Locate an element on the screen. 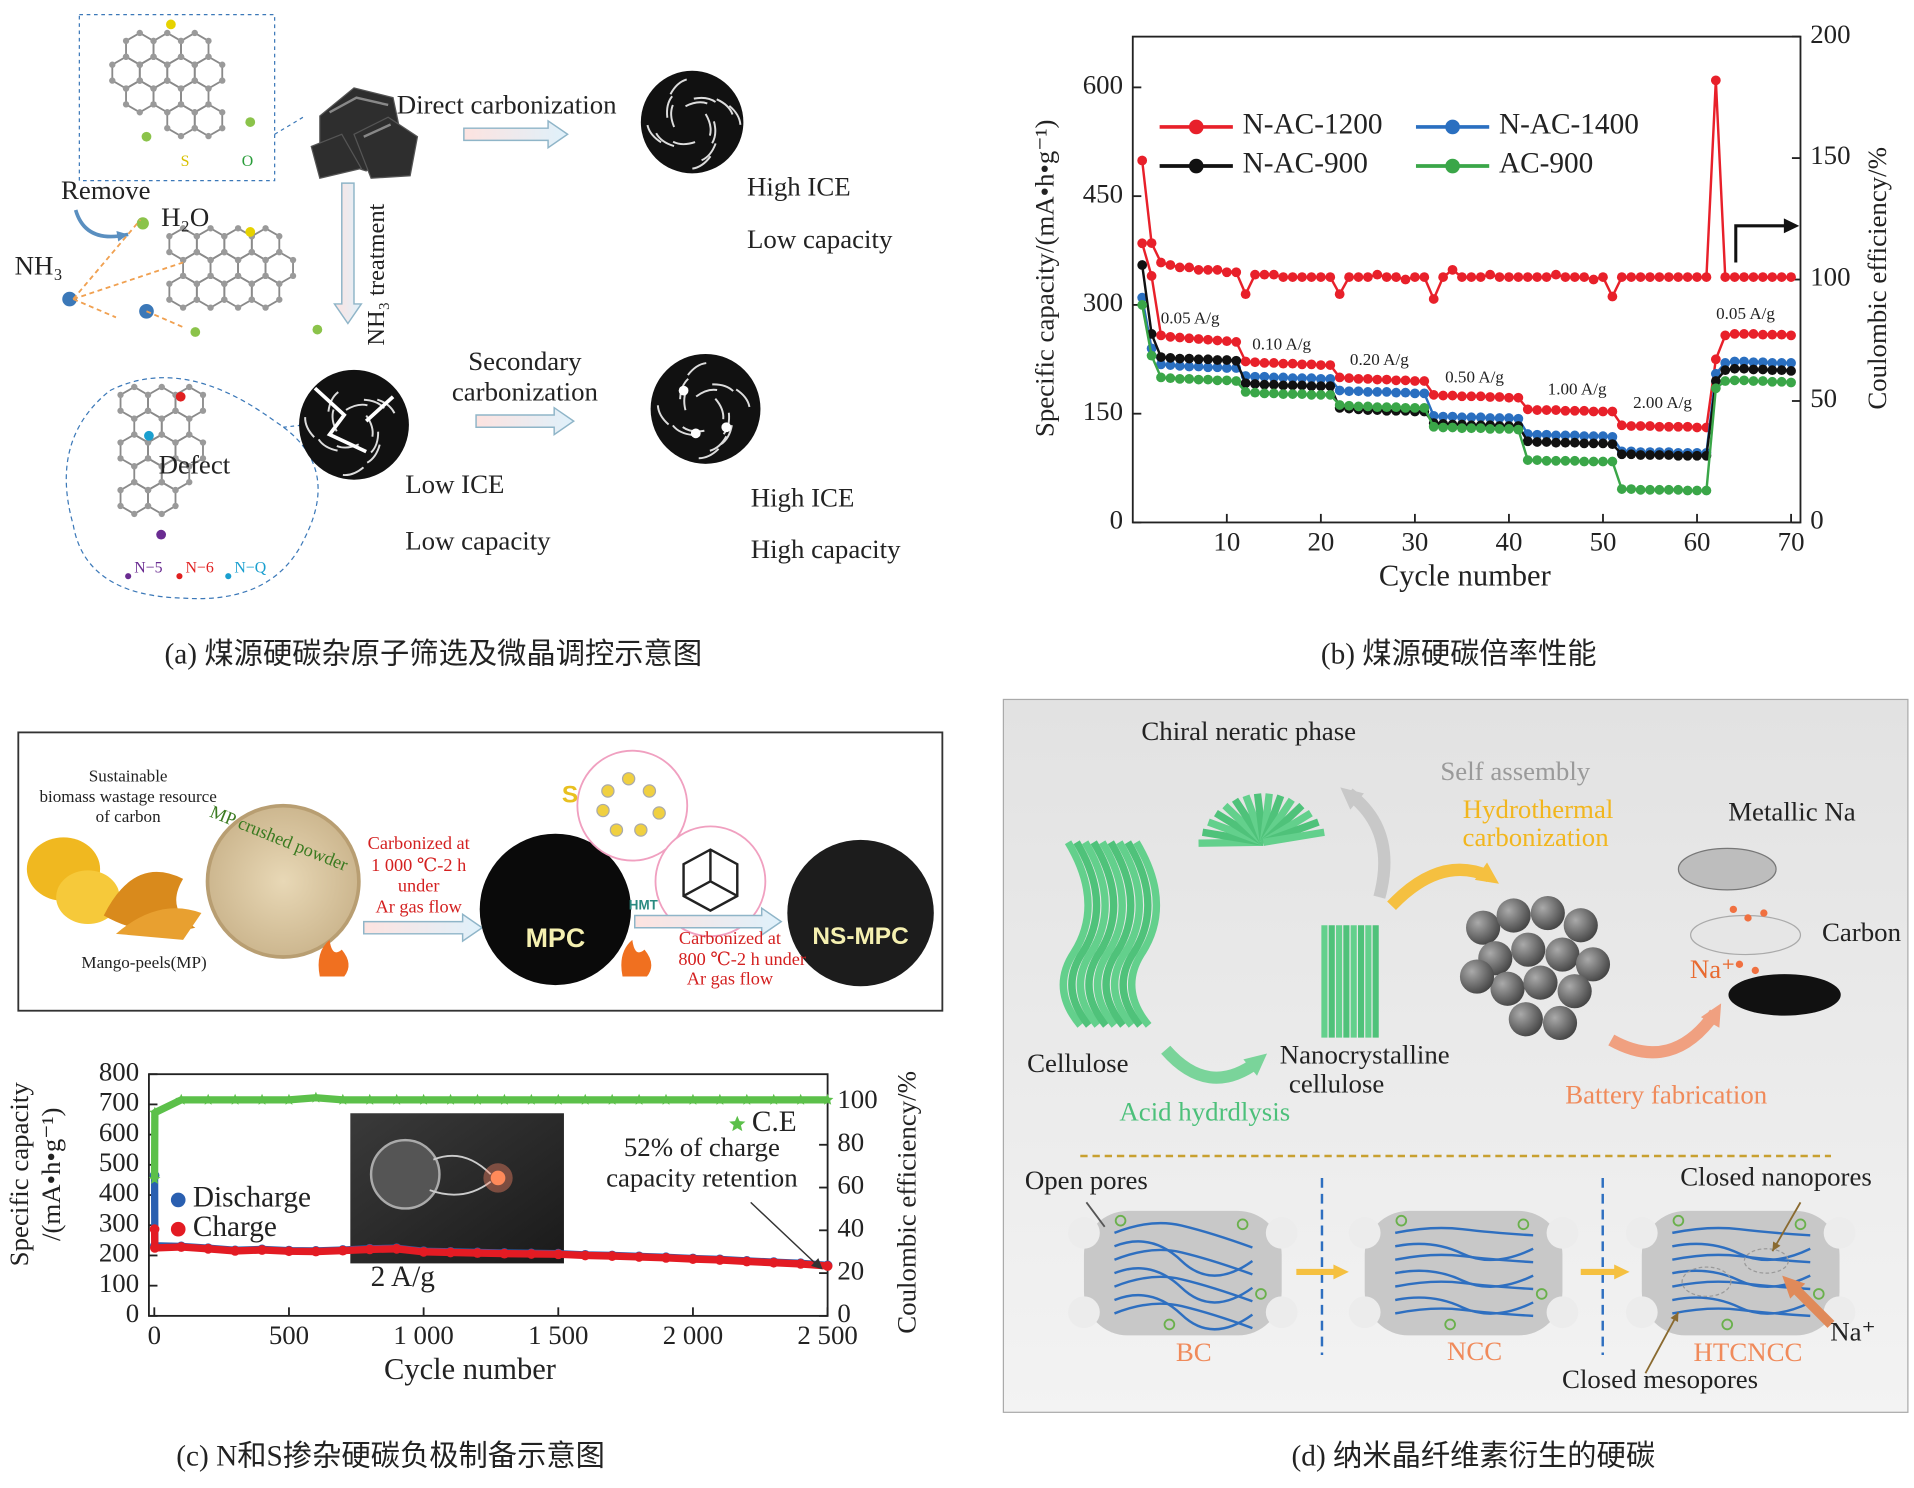 The height and width of the screenshot is (1488, 1914). rate-label: 0.50 A/g is located at coordinates (1474, 376).